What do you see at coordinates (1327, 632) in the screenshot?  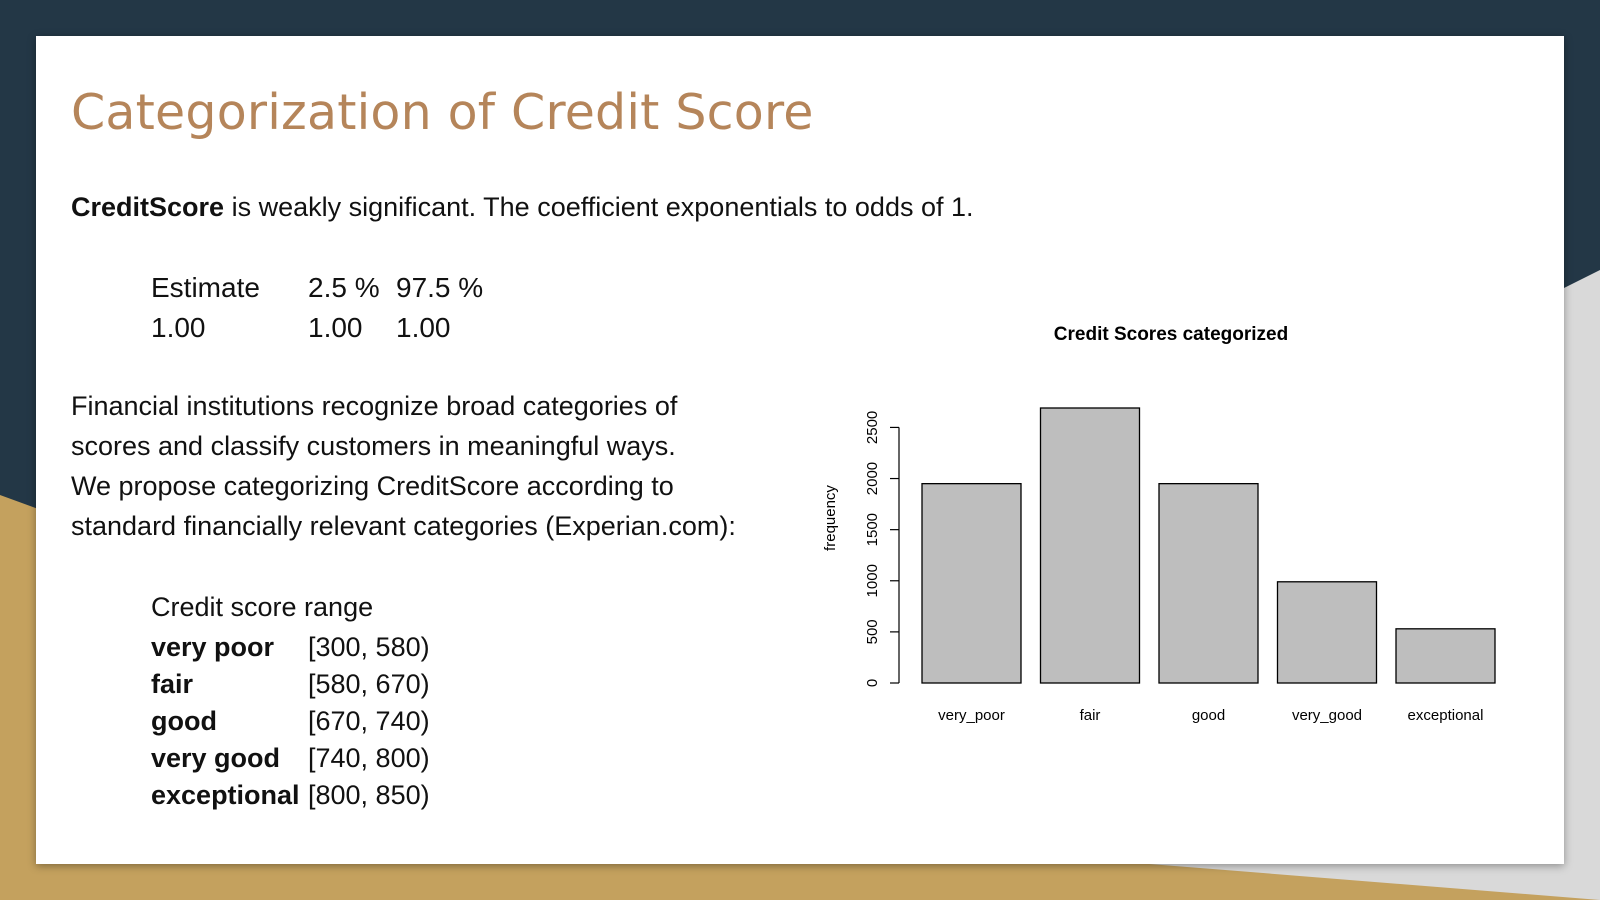 I see `bar-very-good` at bounding box center [1327, 632].